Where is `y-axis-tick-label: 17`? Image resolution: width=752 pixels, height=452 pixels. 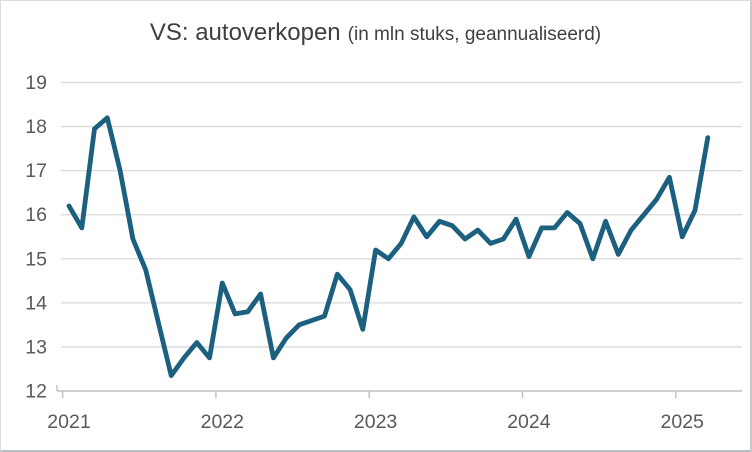 y-axis-tick-label: 17 is located at coordinates (36, 171).